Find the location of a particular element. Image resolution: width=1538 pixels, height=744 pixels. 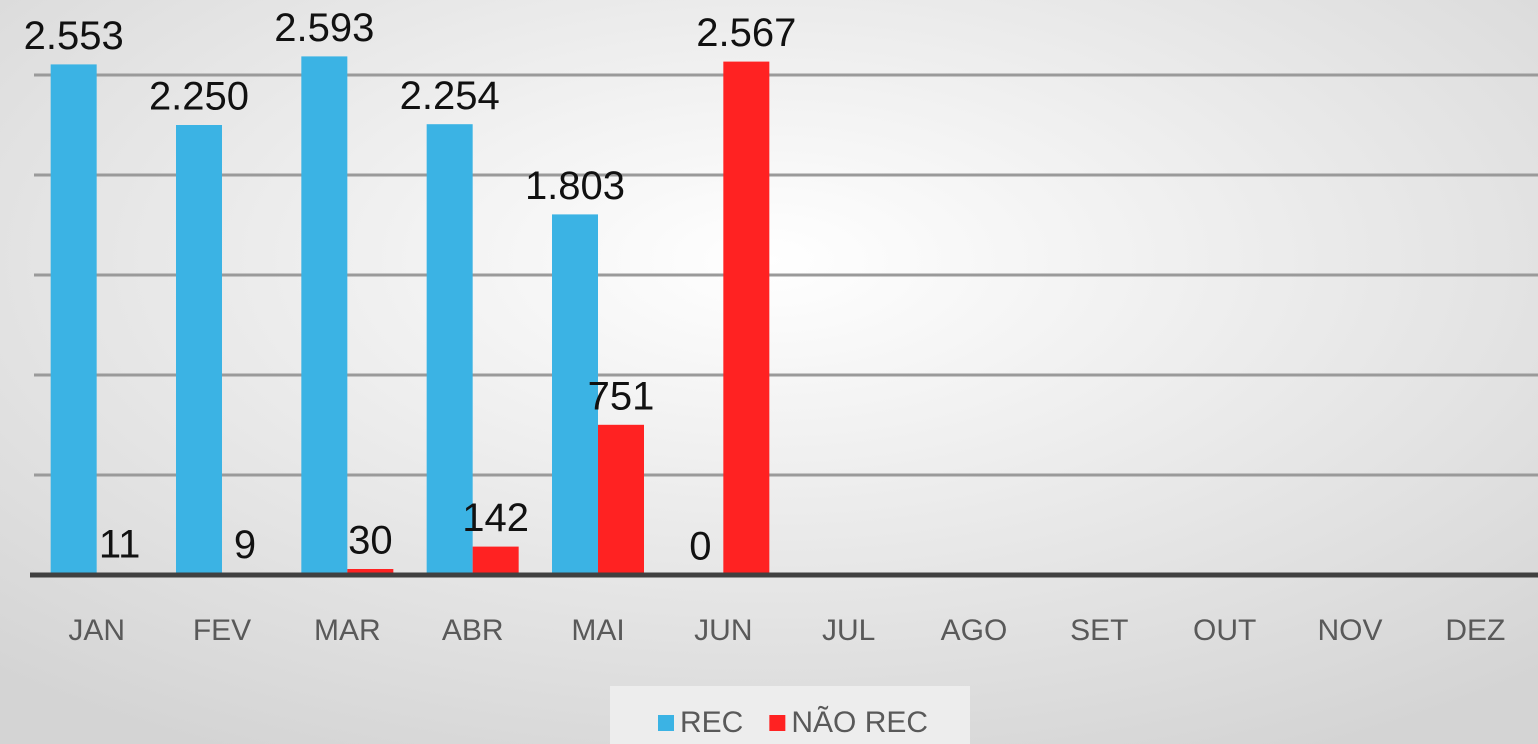

x-tick-label: OUT is located at coordinates (1224, 630).